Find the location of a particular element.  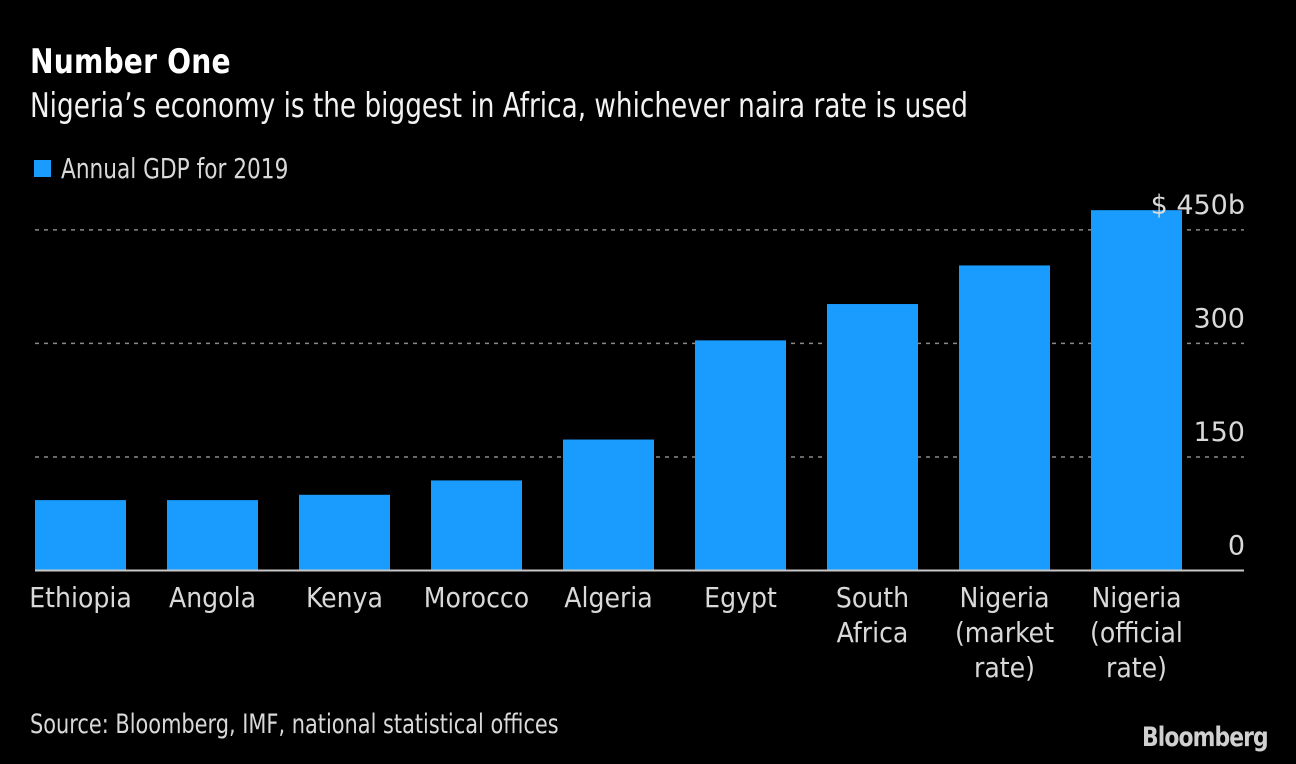

legend-label: Annual GDP for 2019 is located at coordinates (175, 168).